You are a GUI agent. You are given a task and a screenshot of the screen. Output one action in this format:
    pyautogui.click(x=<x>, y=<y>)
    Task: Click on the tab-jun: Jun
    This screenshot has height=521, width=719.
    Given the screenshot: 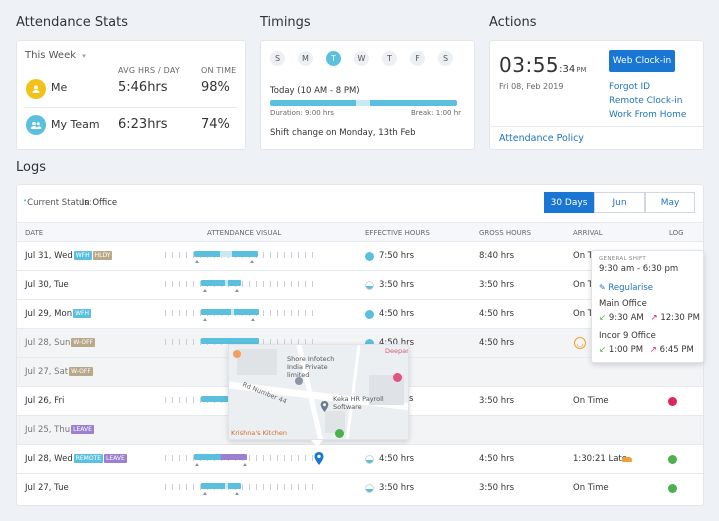 What is the action you would take?
    pyautogui.click(x=619, y=202)
    